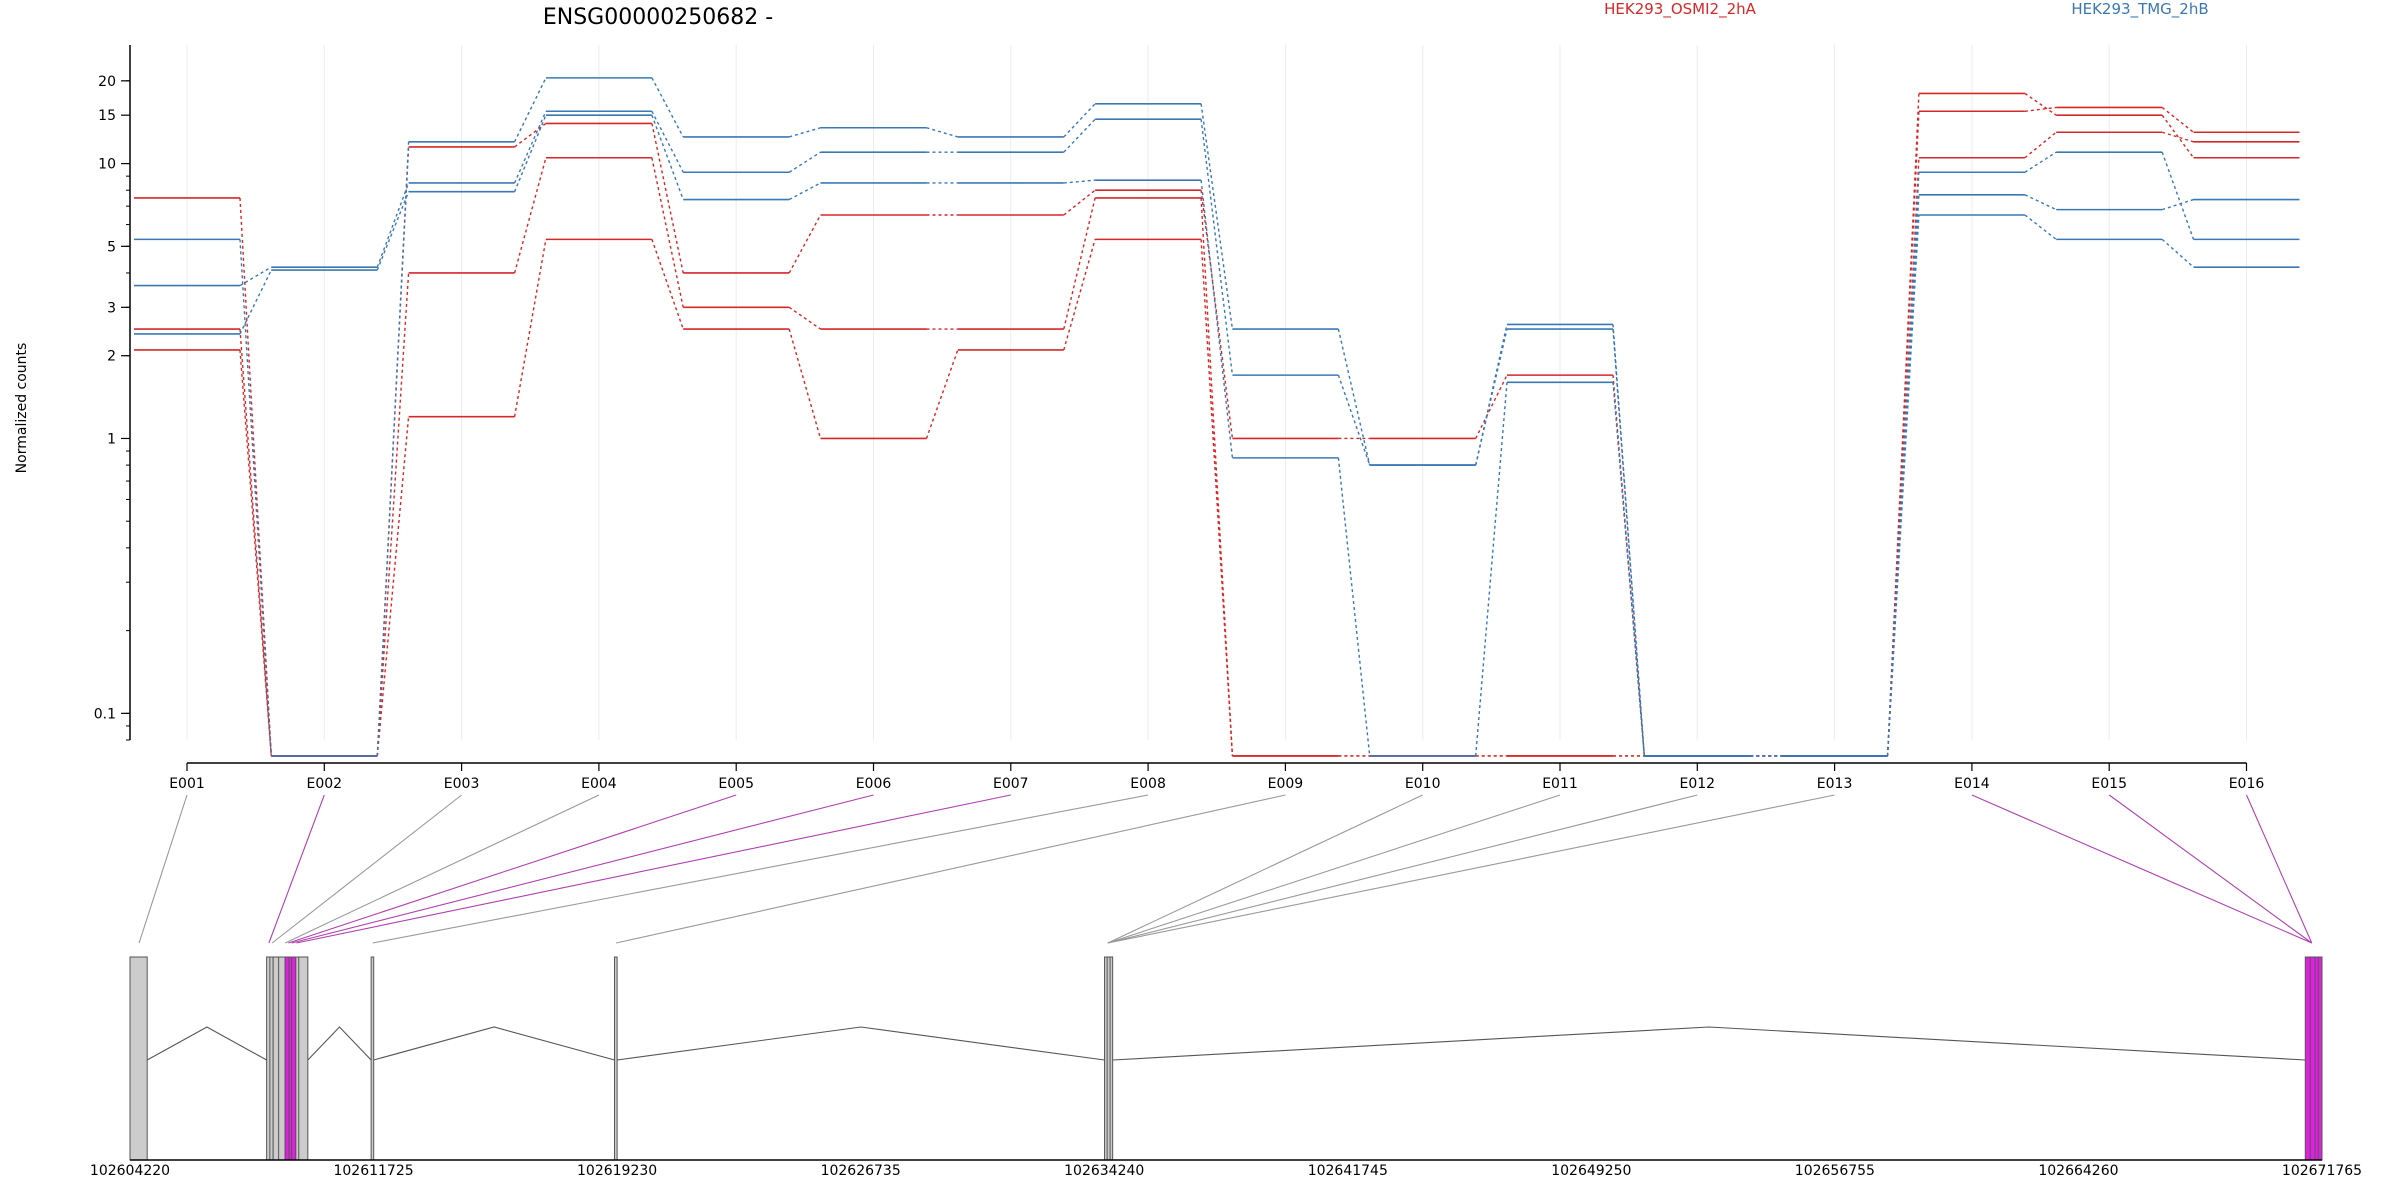 Image resolution: width=2400 pixels, height=1200 pixels. I want to click on x-tick-label: E015, so click(2109, 784).